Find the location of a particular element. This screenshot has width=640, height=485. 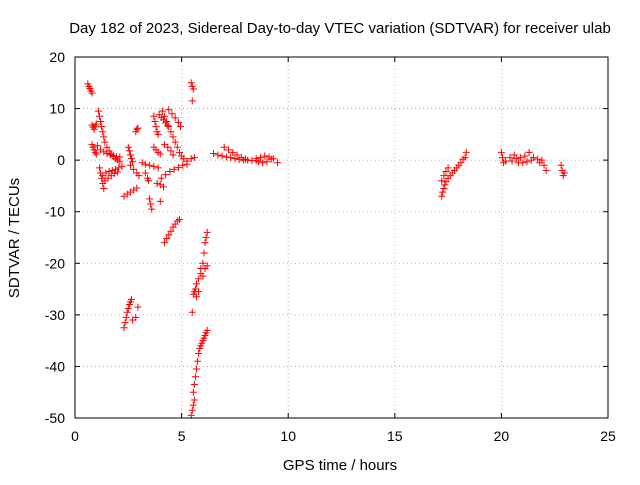

x-axis-label: GPS time / hours is located at coordinates (340, 465).